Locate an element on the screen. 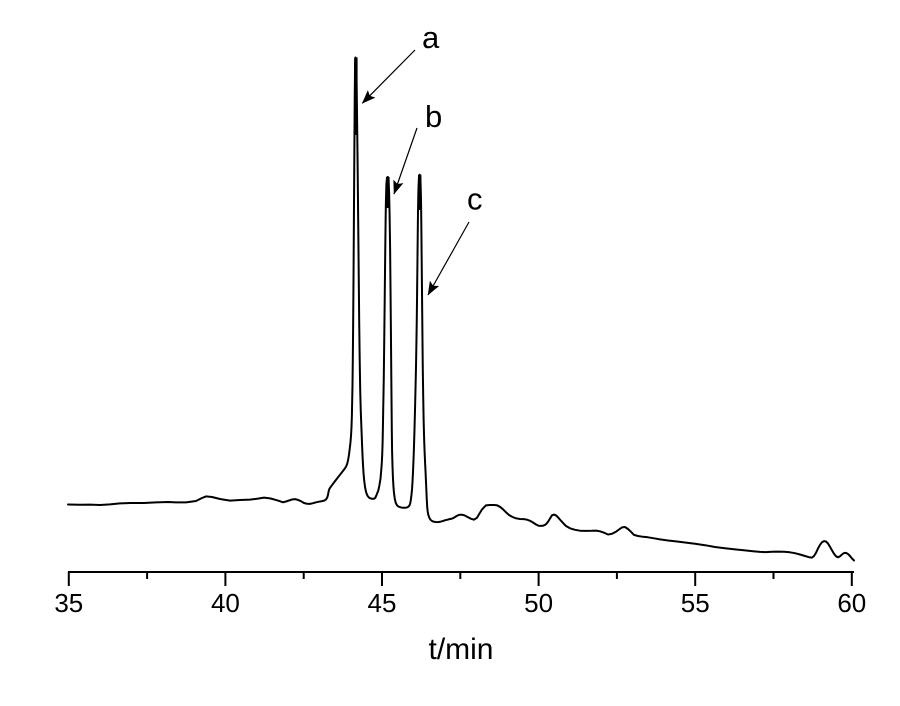 The height and width of the screenshot is (706, 900). svg-text: 45 is located at coordinates (382, 603).